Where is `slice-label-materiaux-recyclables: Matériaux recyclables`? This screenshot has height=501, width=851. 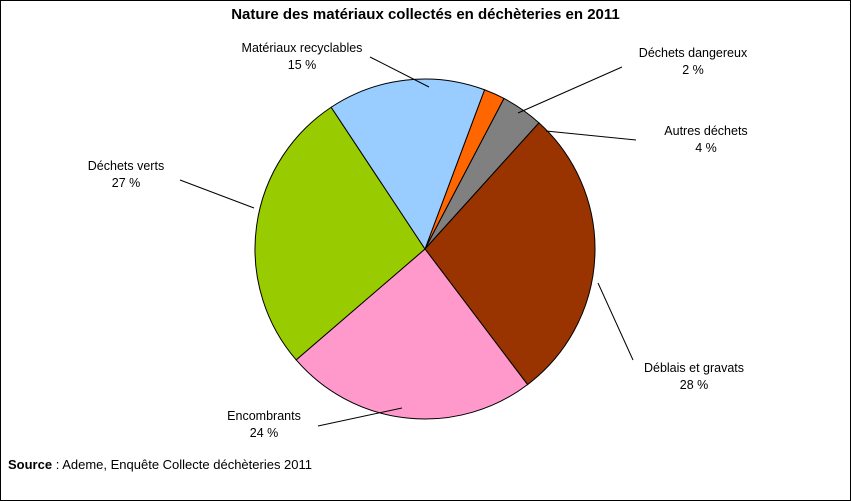 slice-label-materiaux-recyclables: Matériaux recyclables is located at coordinates (302, 48).